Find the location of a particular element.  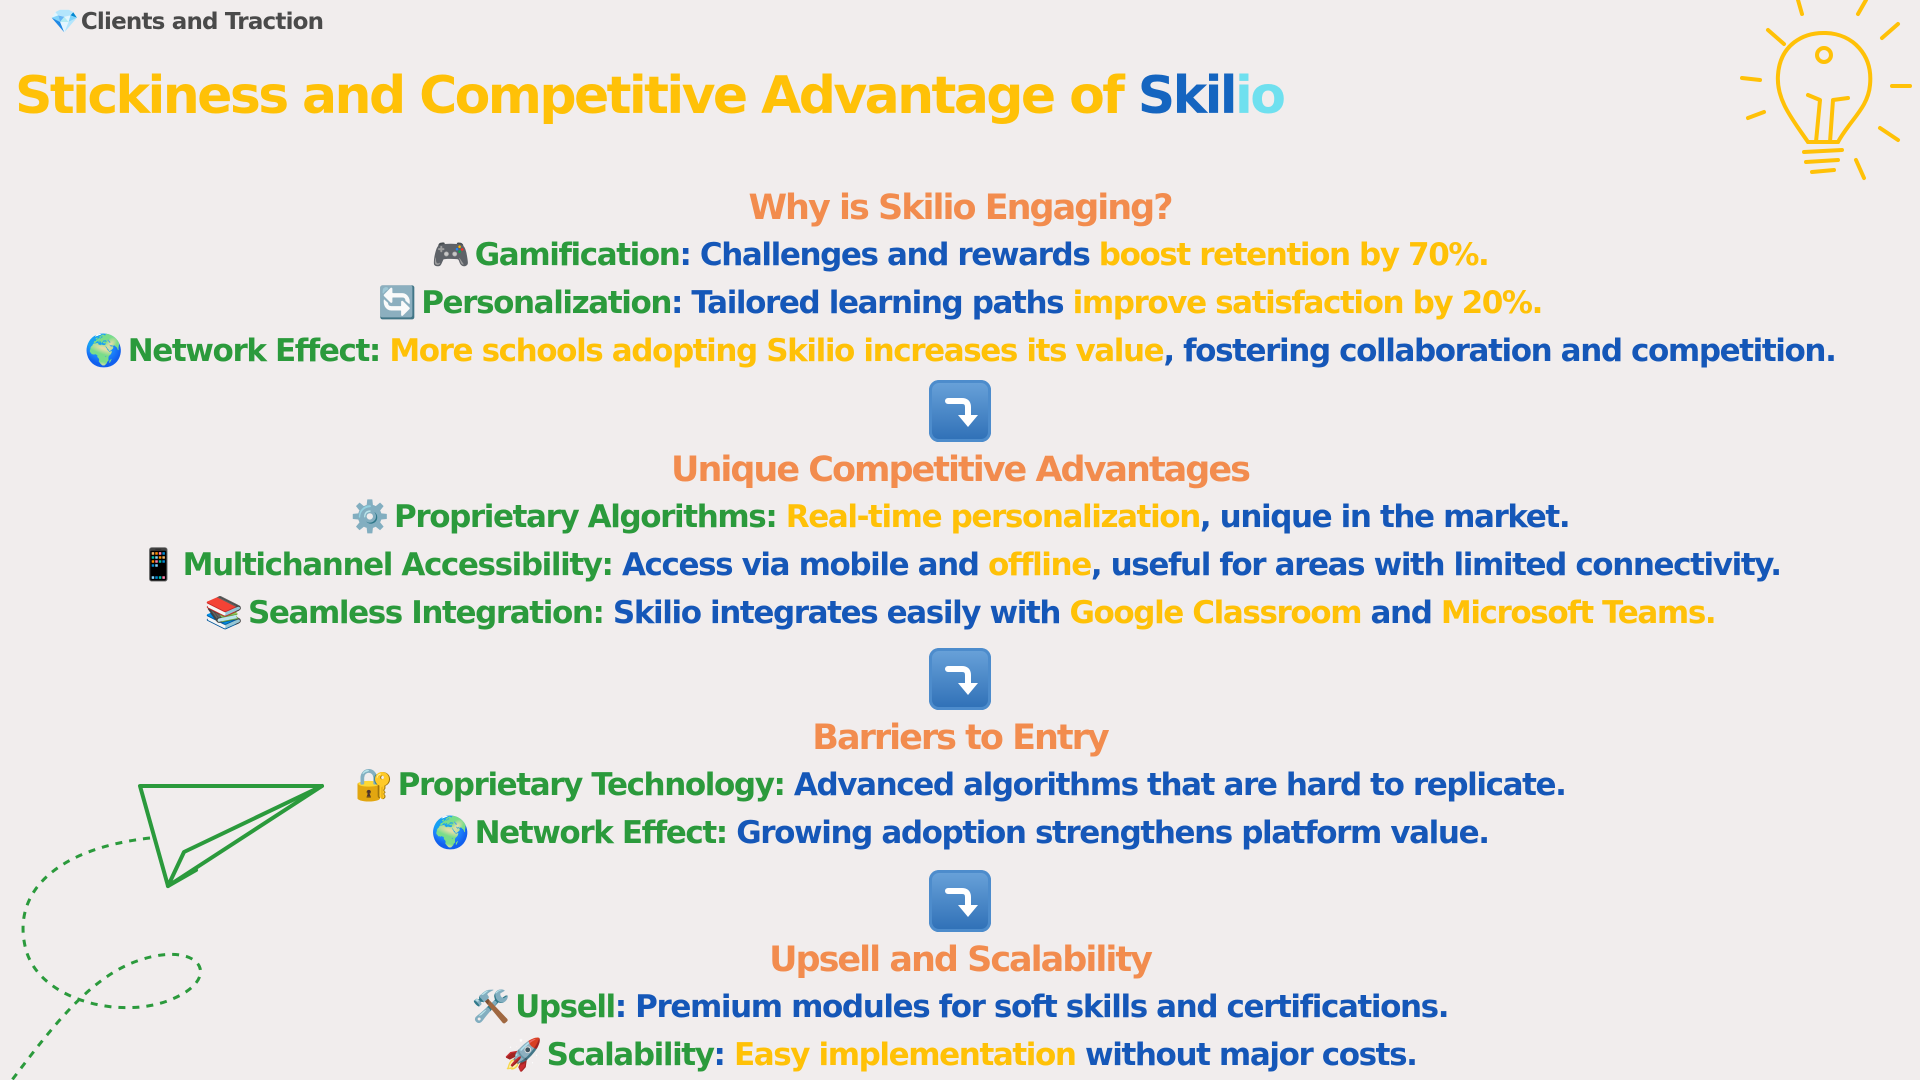

books-icon: 📚 is located at coordinates (224, 613).